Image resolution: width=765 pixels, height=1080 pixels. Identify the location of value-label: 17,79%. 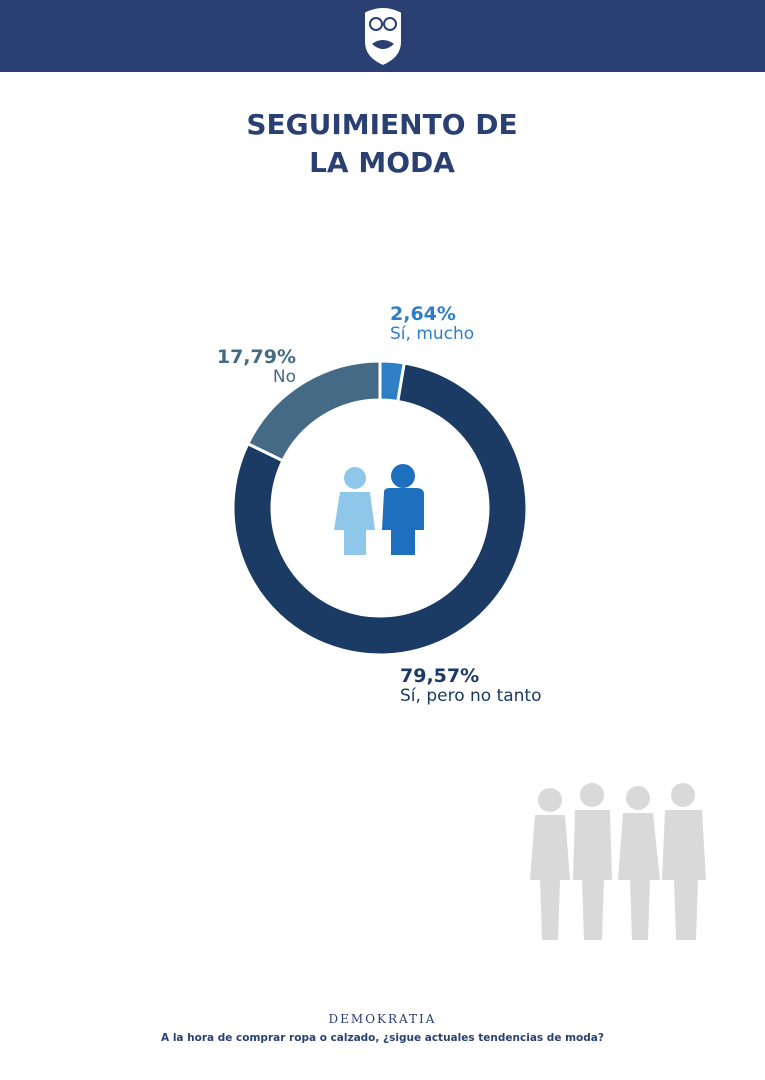
(256, 357).